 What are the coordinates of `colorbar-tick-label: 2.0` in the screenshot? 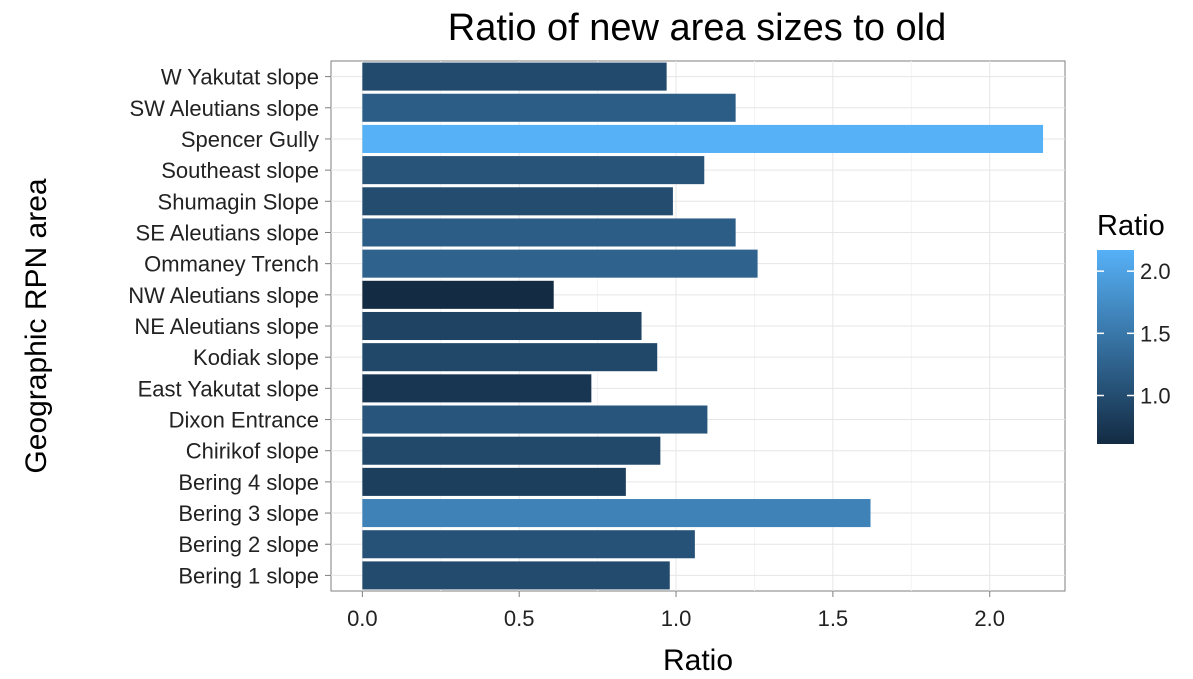 It's located at (1155, 271).